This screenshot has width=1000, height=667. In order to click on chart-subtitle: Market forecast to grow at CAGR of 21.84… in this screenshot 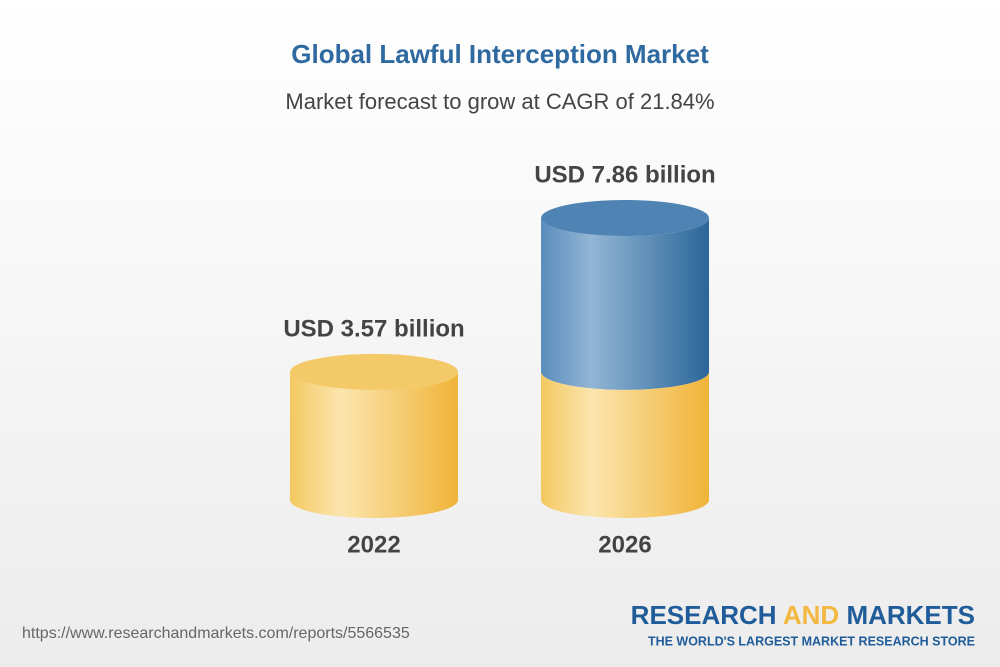, I will do `click(499, 101)`.